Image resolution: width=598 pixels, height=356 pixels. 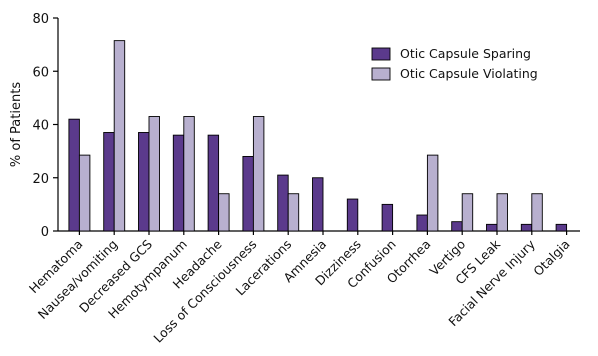 I want to click on y-tick-label: 60, so click(x=40, y=72).